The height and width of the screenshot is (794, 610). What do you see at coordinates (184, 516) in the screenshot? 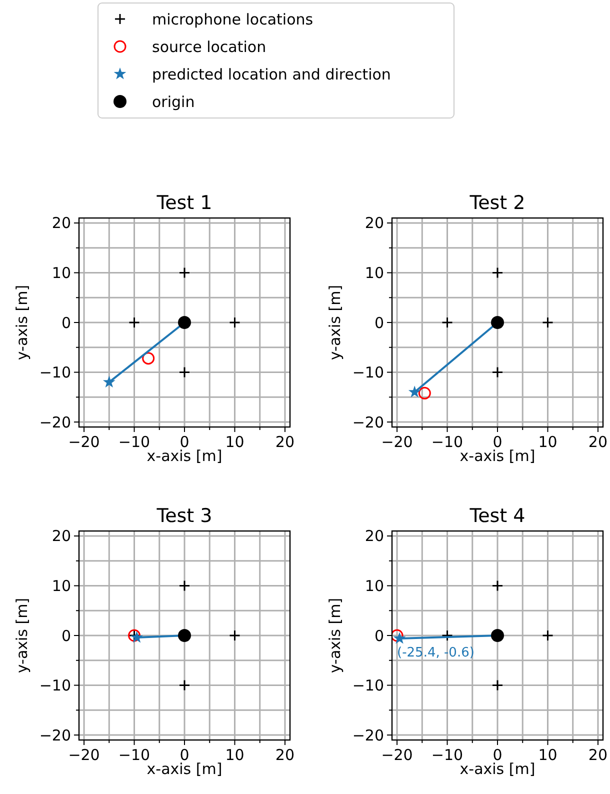
I see `chart-title: Test 3` at bounding box center [184, 516].